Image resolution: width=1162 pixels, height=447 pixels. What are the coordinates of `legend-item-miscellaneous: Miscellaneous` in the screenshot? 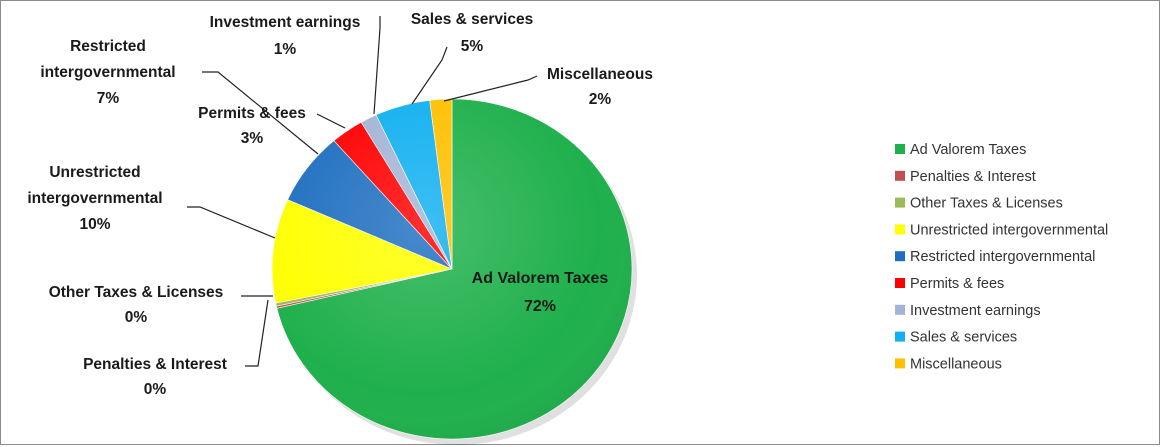 It's located at (948, 364).